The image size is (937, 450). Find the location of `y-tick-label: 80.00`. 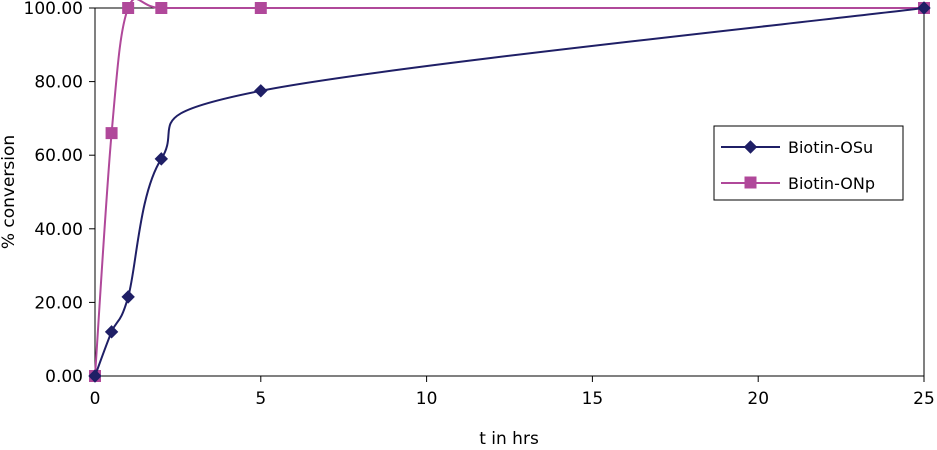

y-tick-label: 80.00 is located at coordinates (58, 83).